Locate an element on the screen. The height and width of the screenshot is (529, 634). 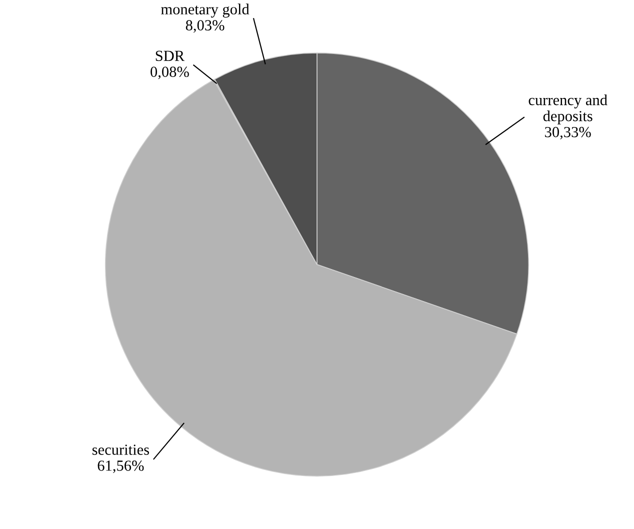
slice-label: SDR is located at coordinates (170, 56).